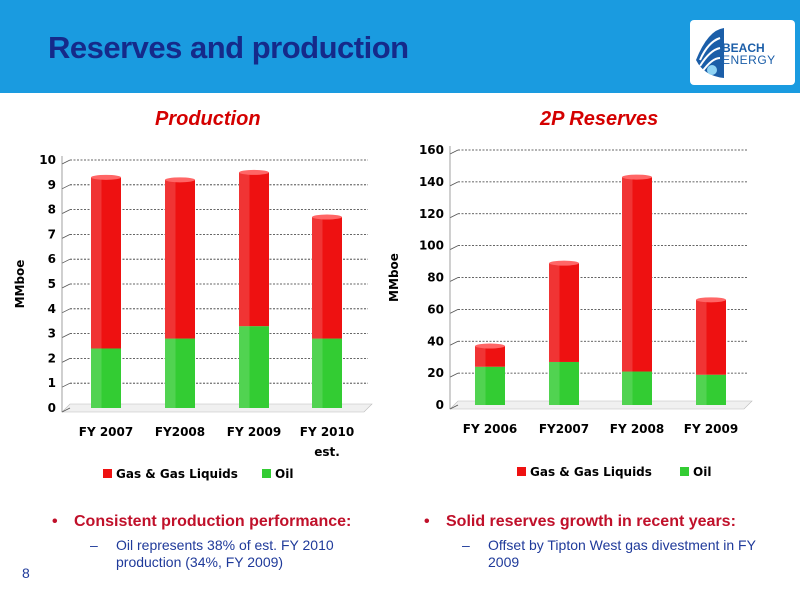 This screenshot has width=800, height=600. What do you see at coordinates (20, 284) in the screenshot?
I see `production-y-axis-label: MMboe` at bounding box center [20, 284].